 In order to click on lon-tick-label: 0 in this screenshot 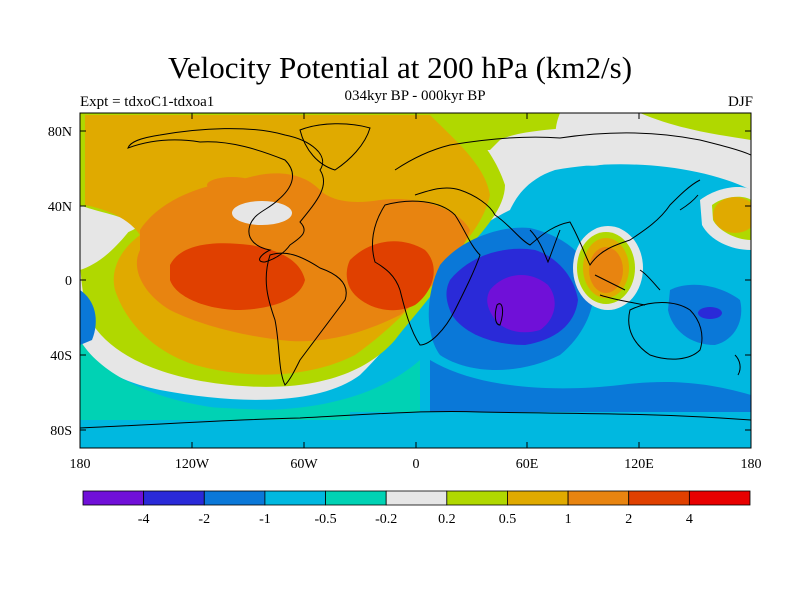, I will do `click(416, 464)`.